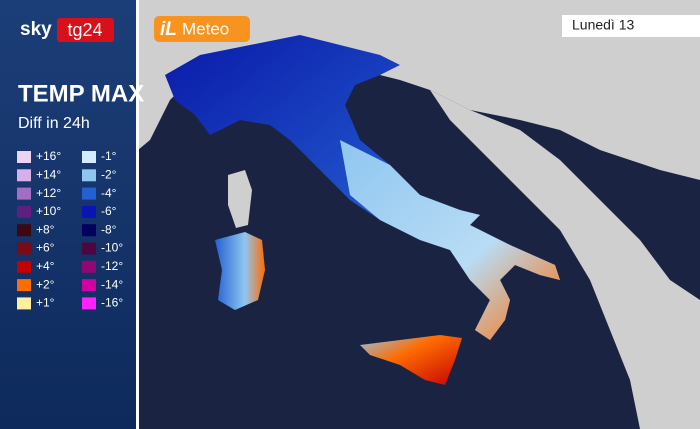 Image resolution: width=700 pixels, height=429 pixels. What do you see at coordinates (109, 174) in the screenshot?
I see `legend-label: -2°` at bounding box center [109, 174].